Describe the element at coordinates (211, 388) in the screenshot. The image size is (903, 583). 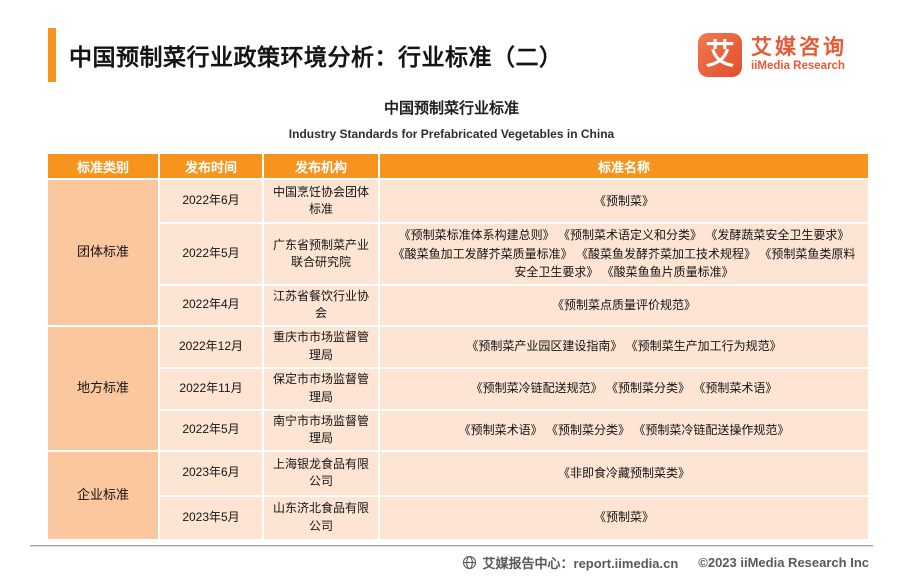
I see `date-cell: 2022年11月` at that location.